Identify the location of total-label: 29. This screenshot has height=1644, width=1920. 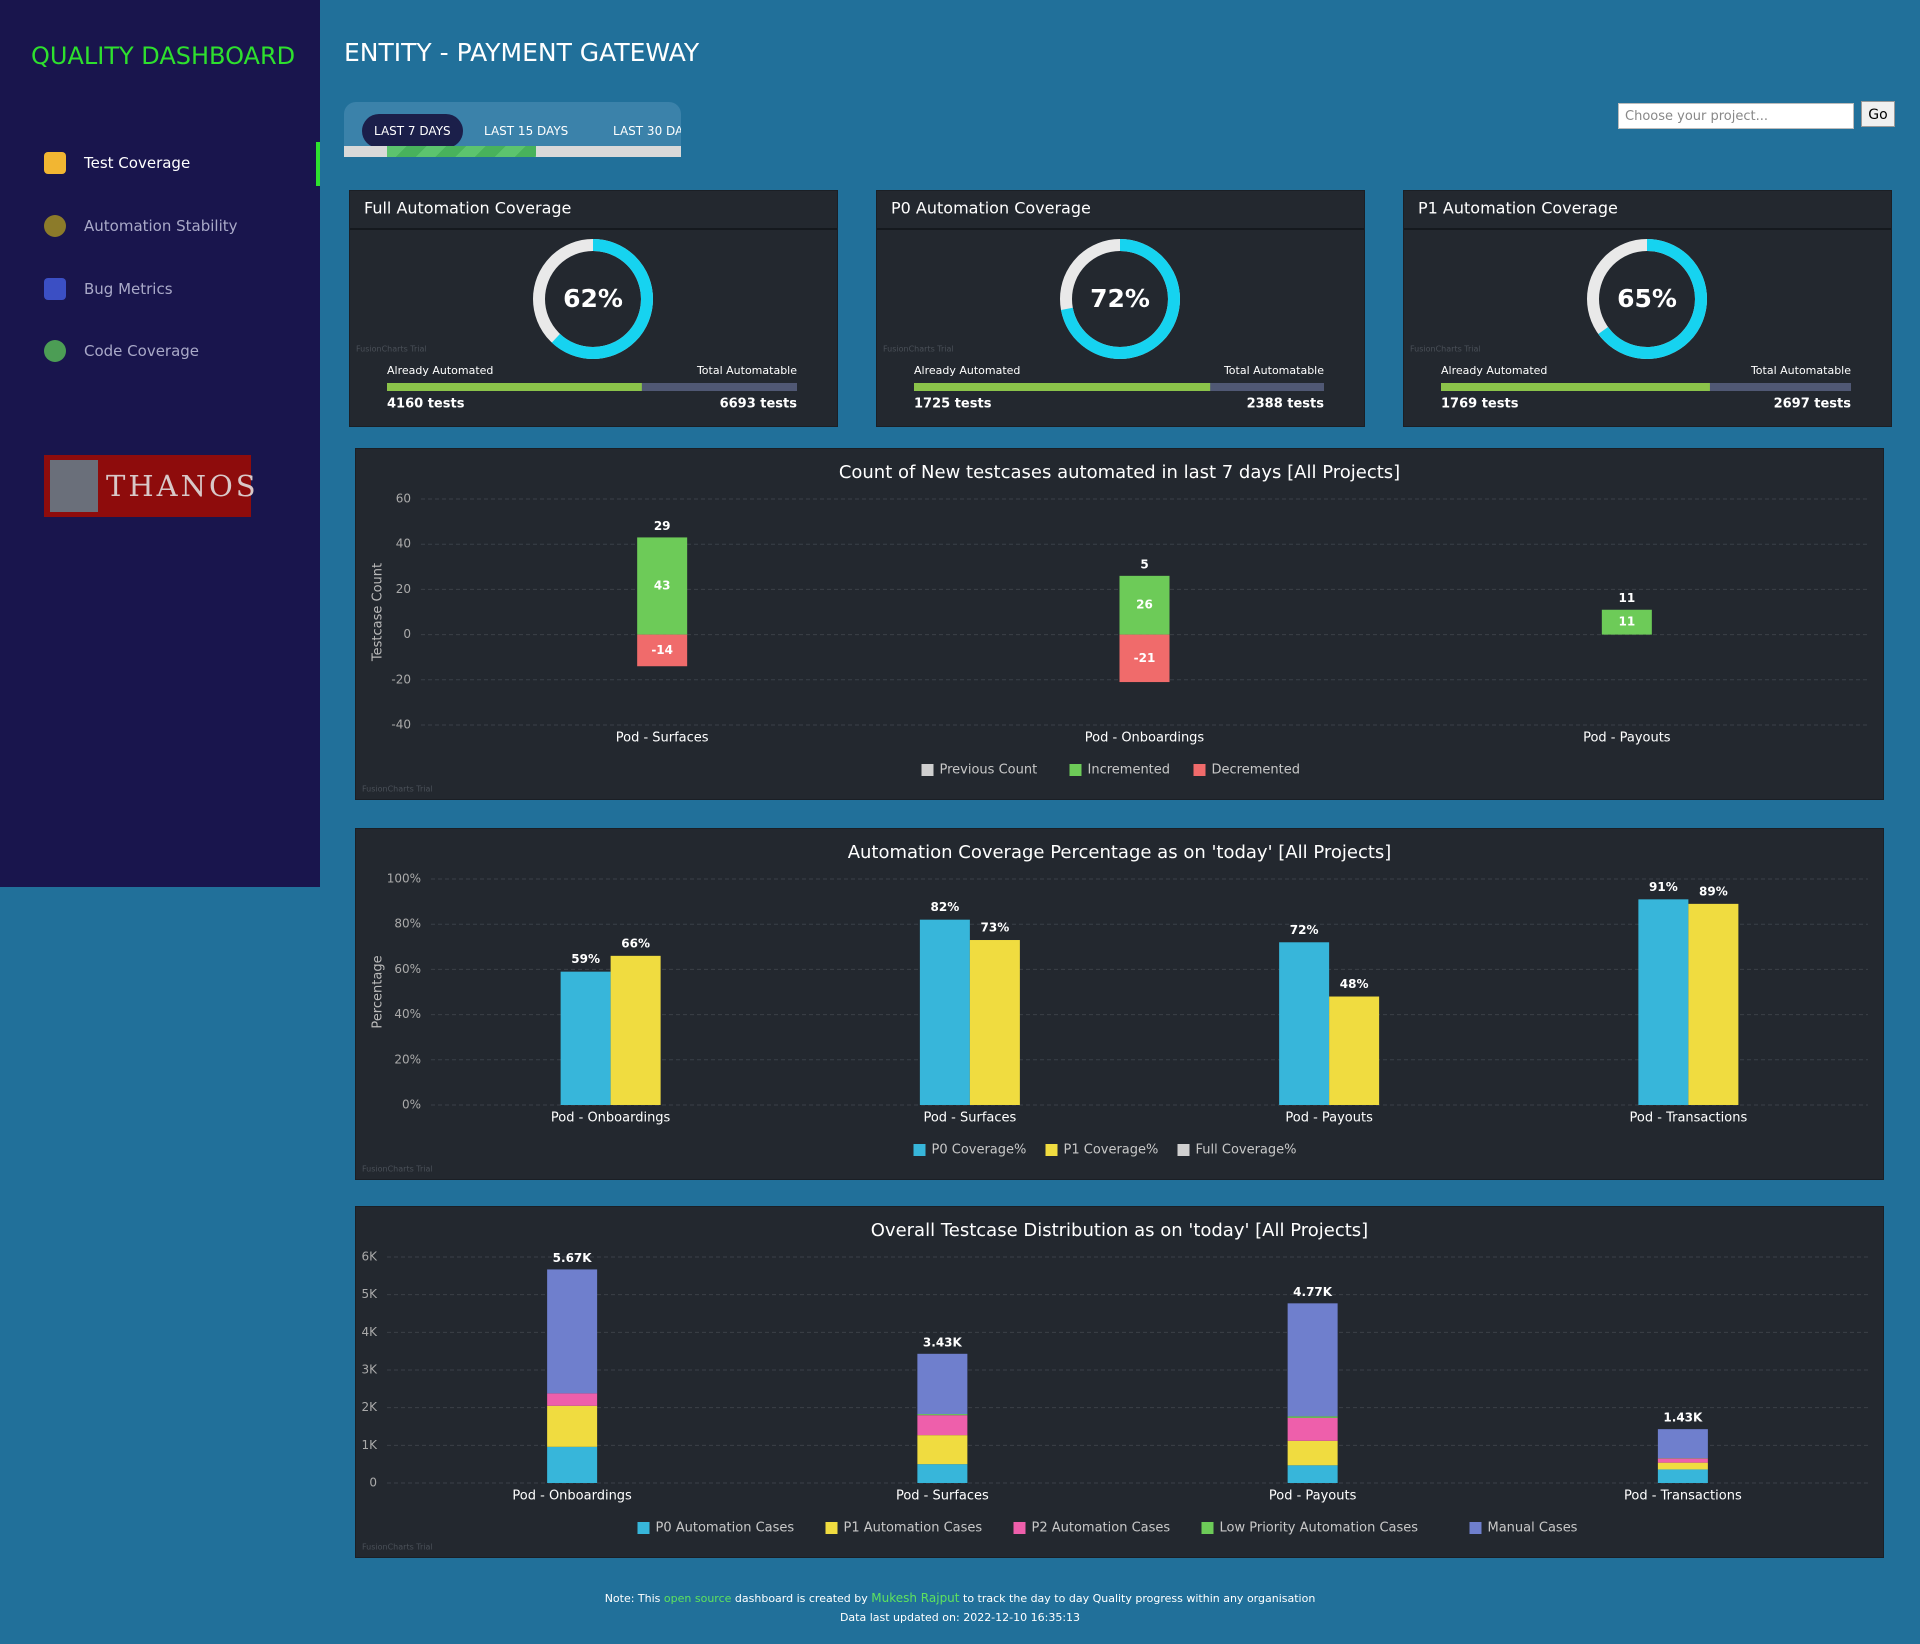
(662, 526).